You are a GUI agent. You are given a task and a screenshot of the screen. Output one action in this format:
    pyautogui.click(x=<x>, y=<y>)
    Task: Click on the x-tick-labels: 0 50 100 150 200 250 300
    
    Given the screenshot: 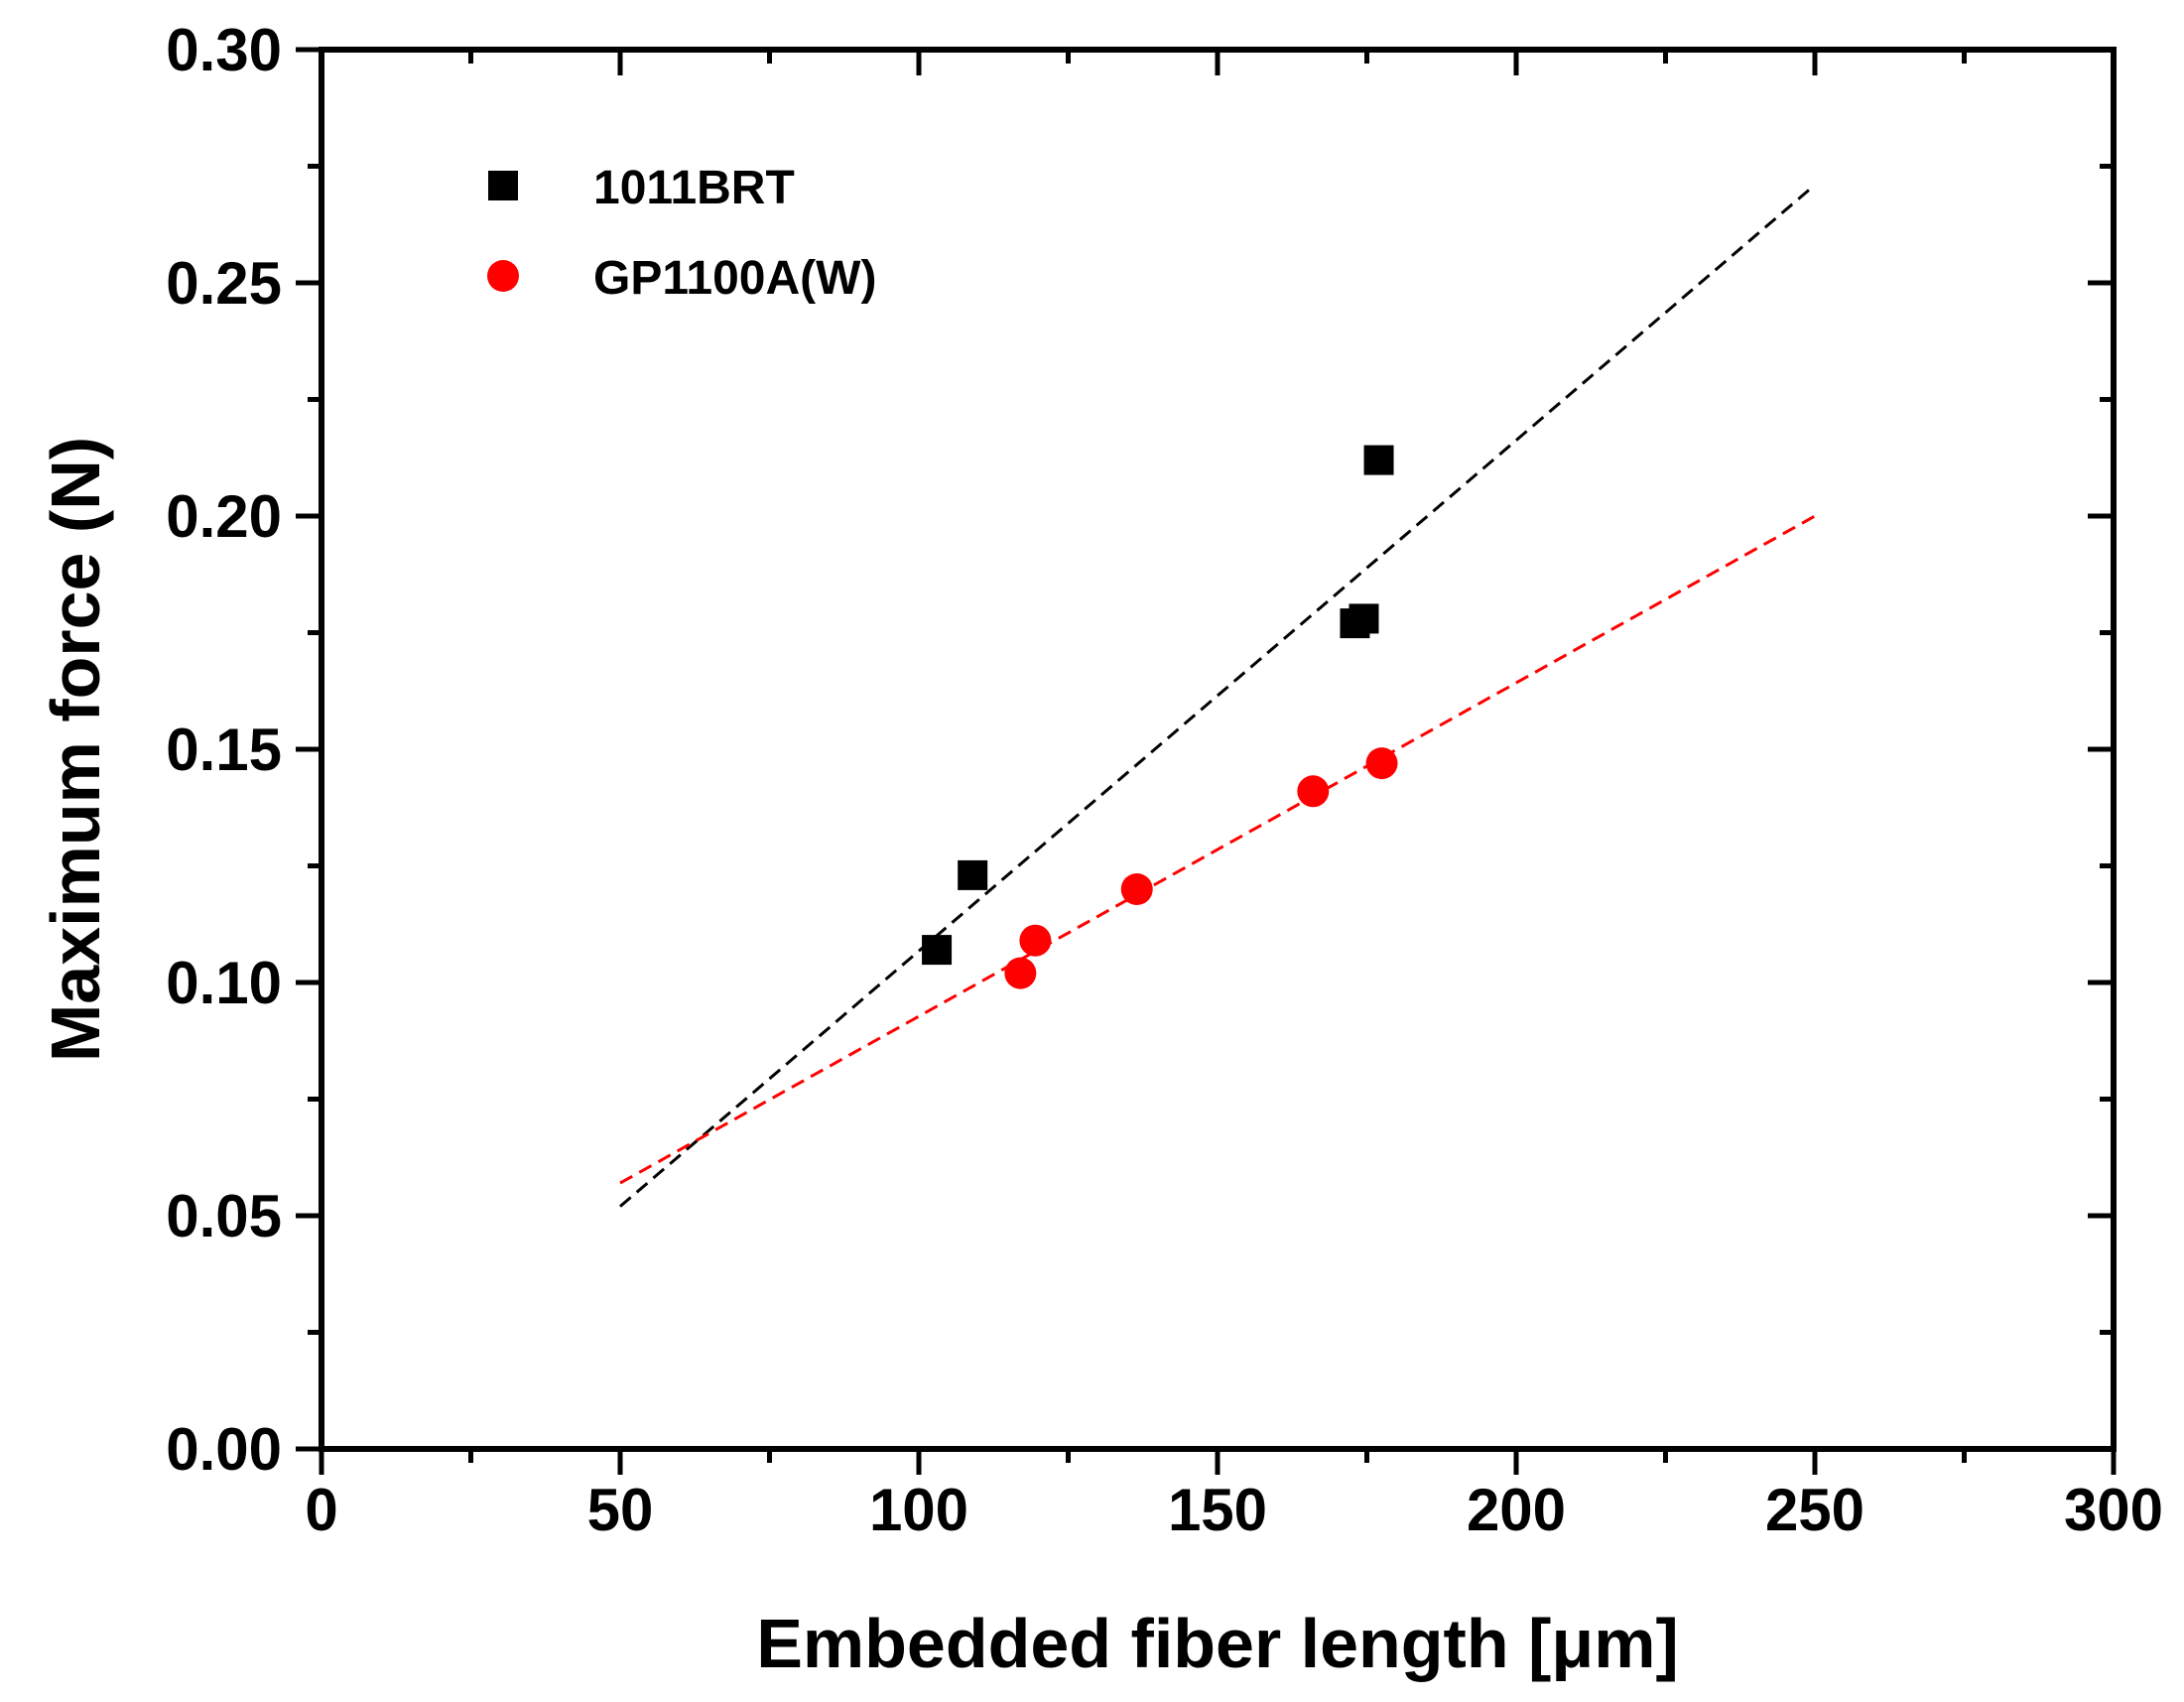 What is the action you would take?
    pyautogui.click(x=1234, y=1510)
    